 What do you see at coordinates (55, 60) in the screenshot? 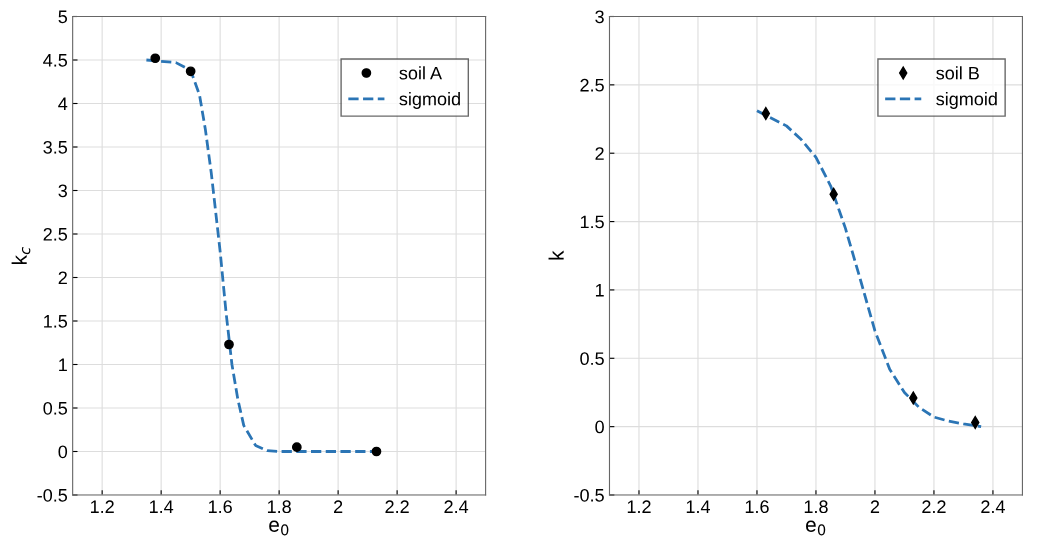
I see `y-tick-label: 4.5` at bounding box center [55, 60].